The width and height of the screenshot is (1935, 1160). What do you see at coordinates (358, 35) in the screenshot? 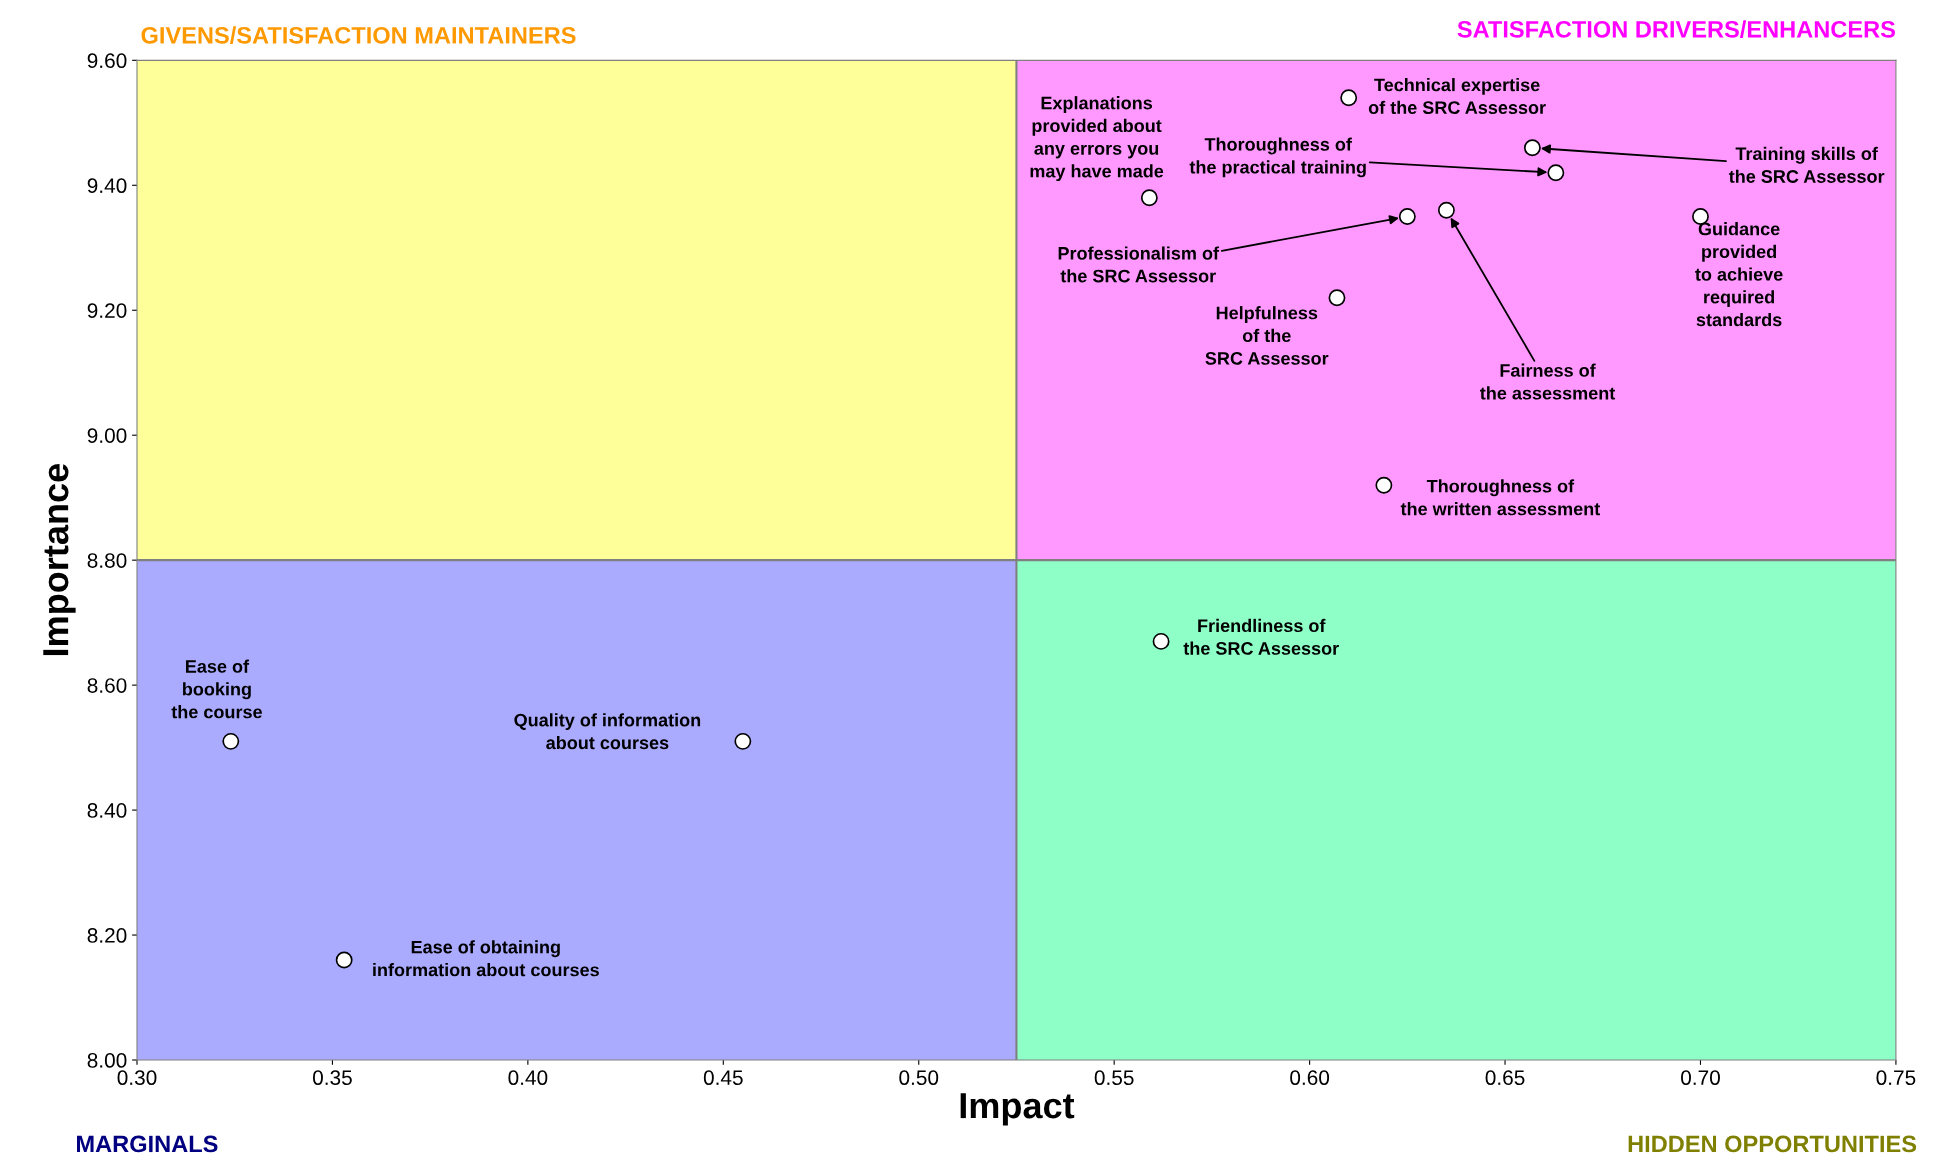
I see `text: GIVENS/SATISFACTION MAINTAINERS` at bounding box center [358, 35].